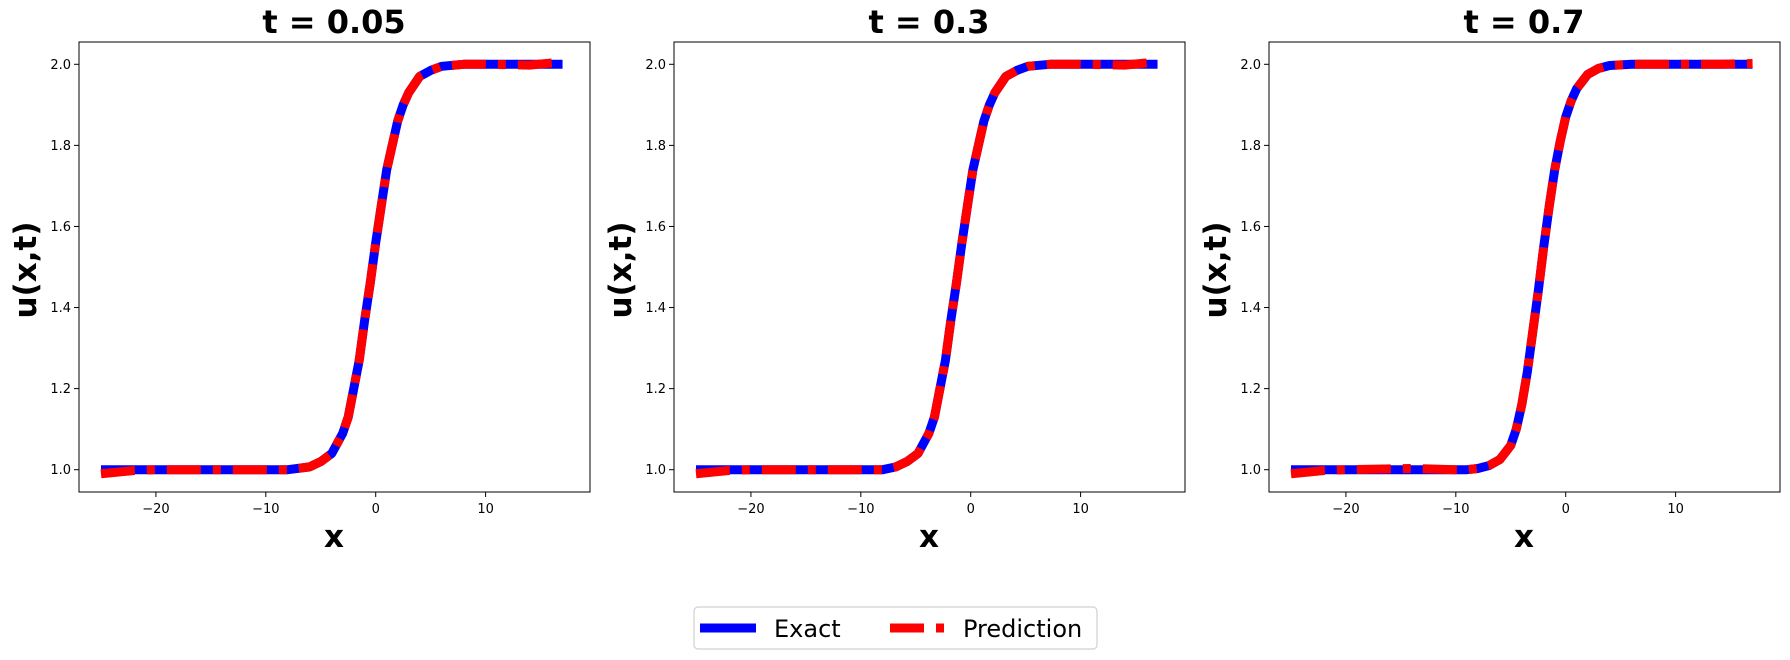  I want to click on subplot-1-xlabel: x, so click(334, 537).